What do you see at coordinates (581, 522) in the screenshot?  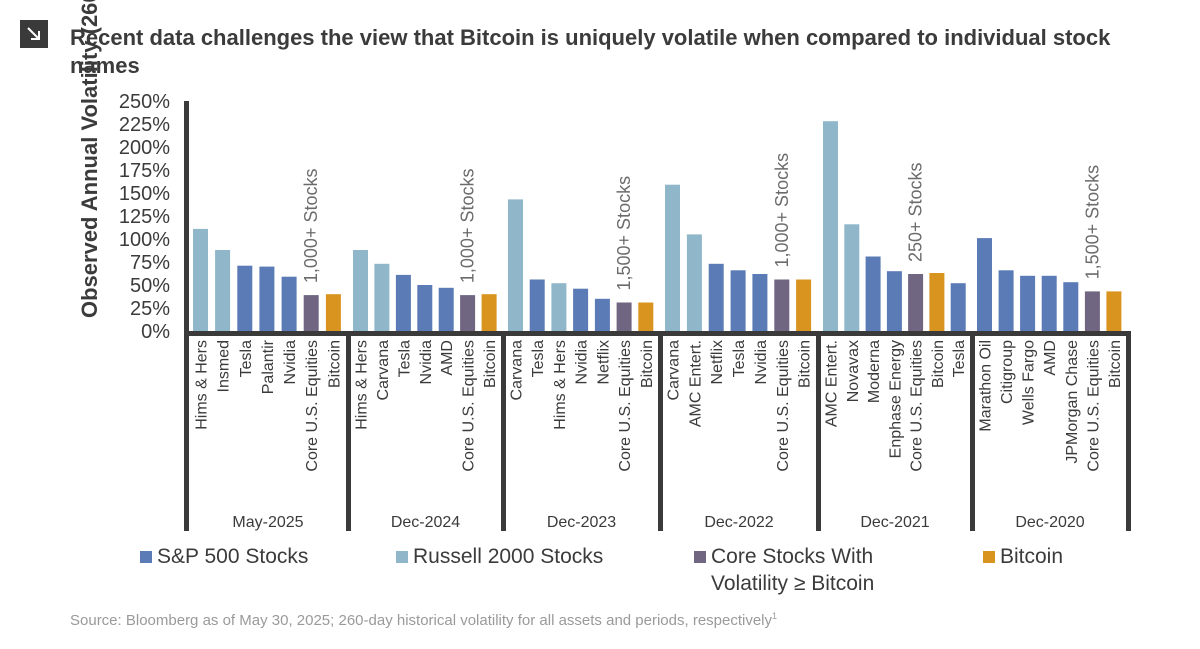 I see `period-label: Dec-2023` at bounding box center [581, 522].